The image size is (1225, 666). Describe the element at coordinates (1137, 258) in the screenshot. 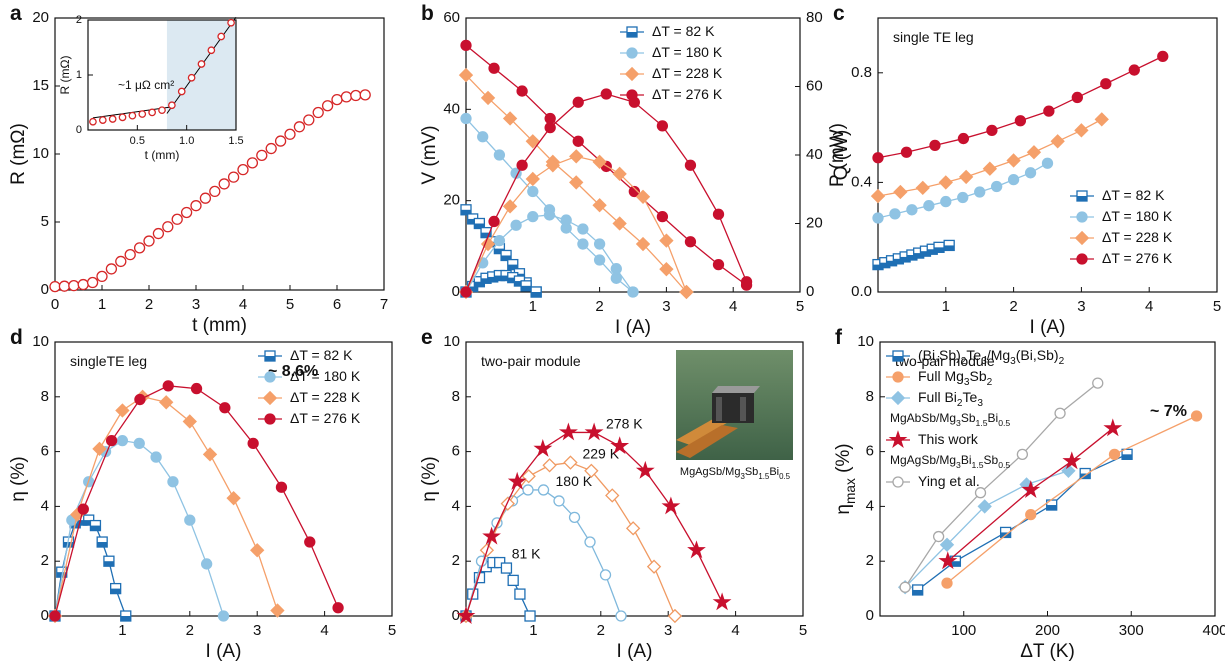

I see `text-run: ΔT = 276 K` at that location.